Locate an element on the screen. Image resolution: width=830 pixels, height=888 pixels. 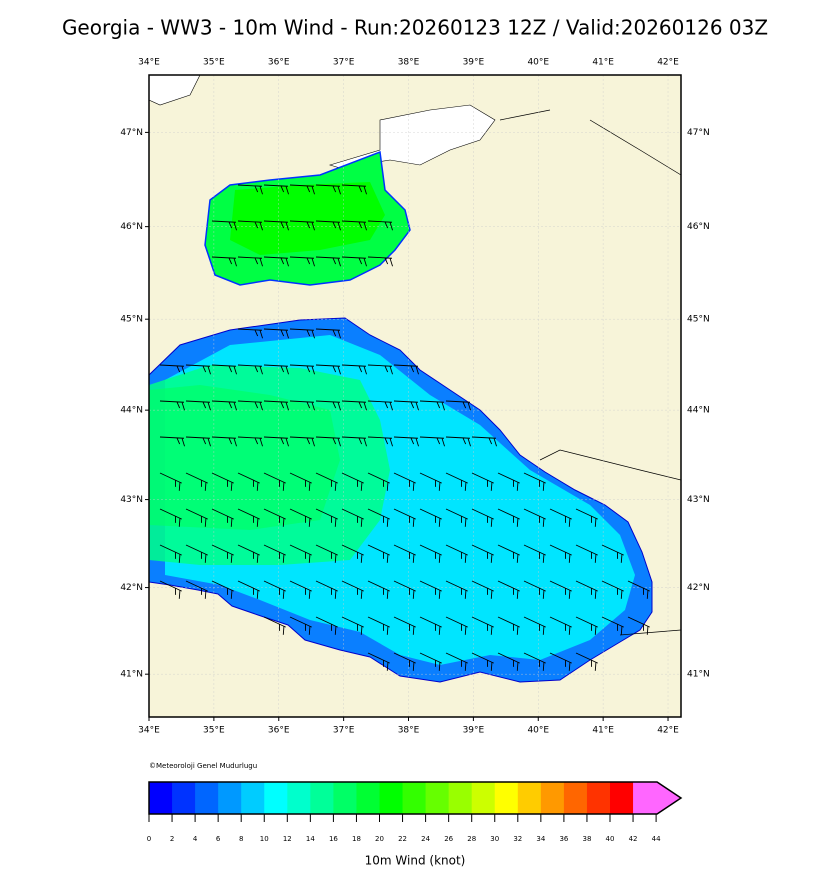
colorbar-tick-label: 0 is located at coordinates (149, 839).